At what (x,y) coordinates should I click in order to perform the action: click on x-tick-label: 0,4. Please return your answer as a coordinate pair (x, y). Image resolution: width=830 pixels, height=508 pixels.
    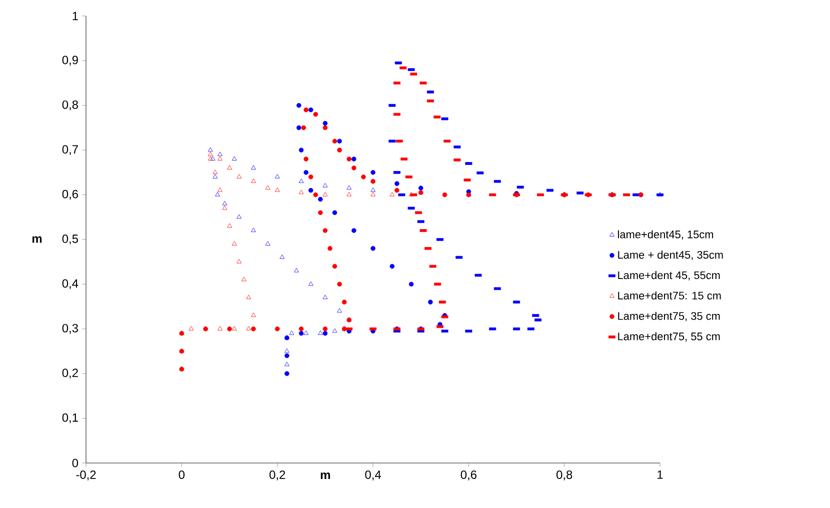
    Looking at the image, I should click on (373, 475).